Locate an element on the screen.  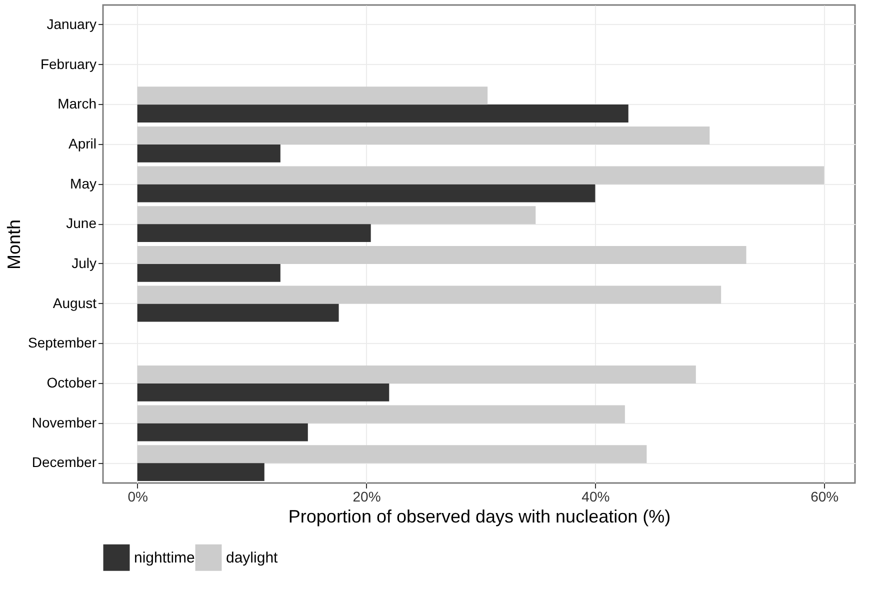
y-tick-label: August is located at coordinates (74, 302).